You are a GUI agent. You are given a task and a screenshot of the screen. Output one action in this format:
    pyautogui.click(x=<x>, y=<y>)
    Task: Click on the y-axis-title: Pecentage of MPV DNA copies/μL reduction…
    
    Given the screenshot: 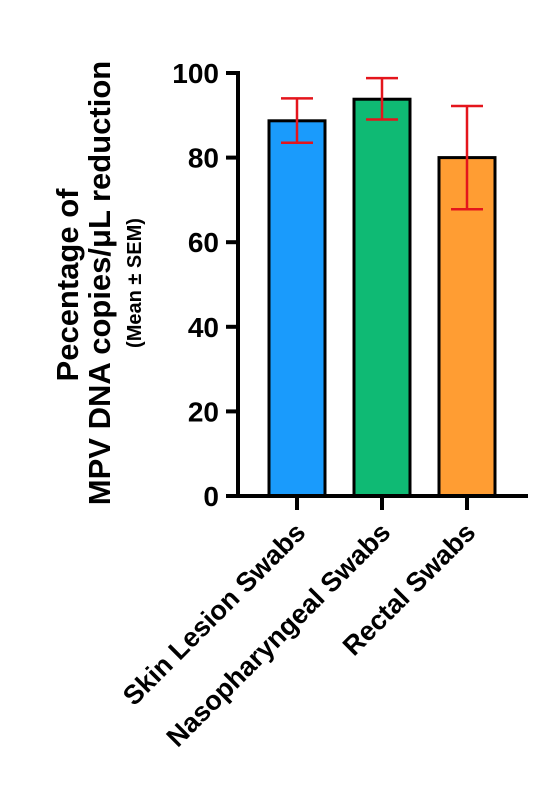 What is the action you would take?
    pyautogui.click(x=98, y=283)
    